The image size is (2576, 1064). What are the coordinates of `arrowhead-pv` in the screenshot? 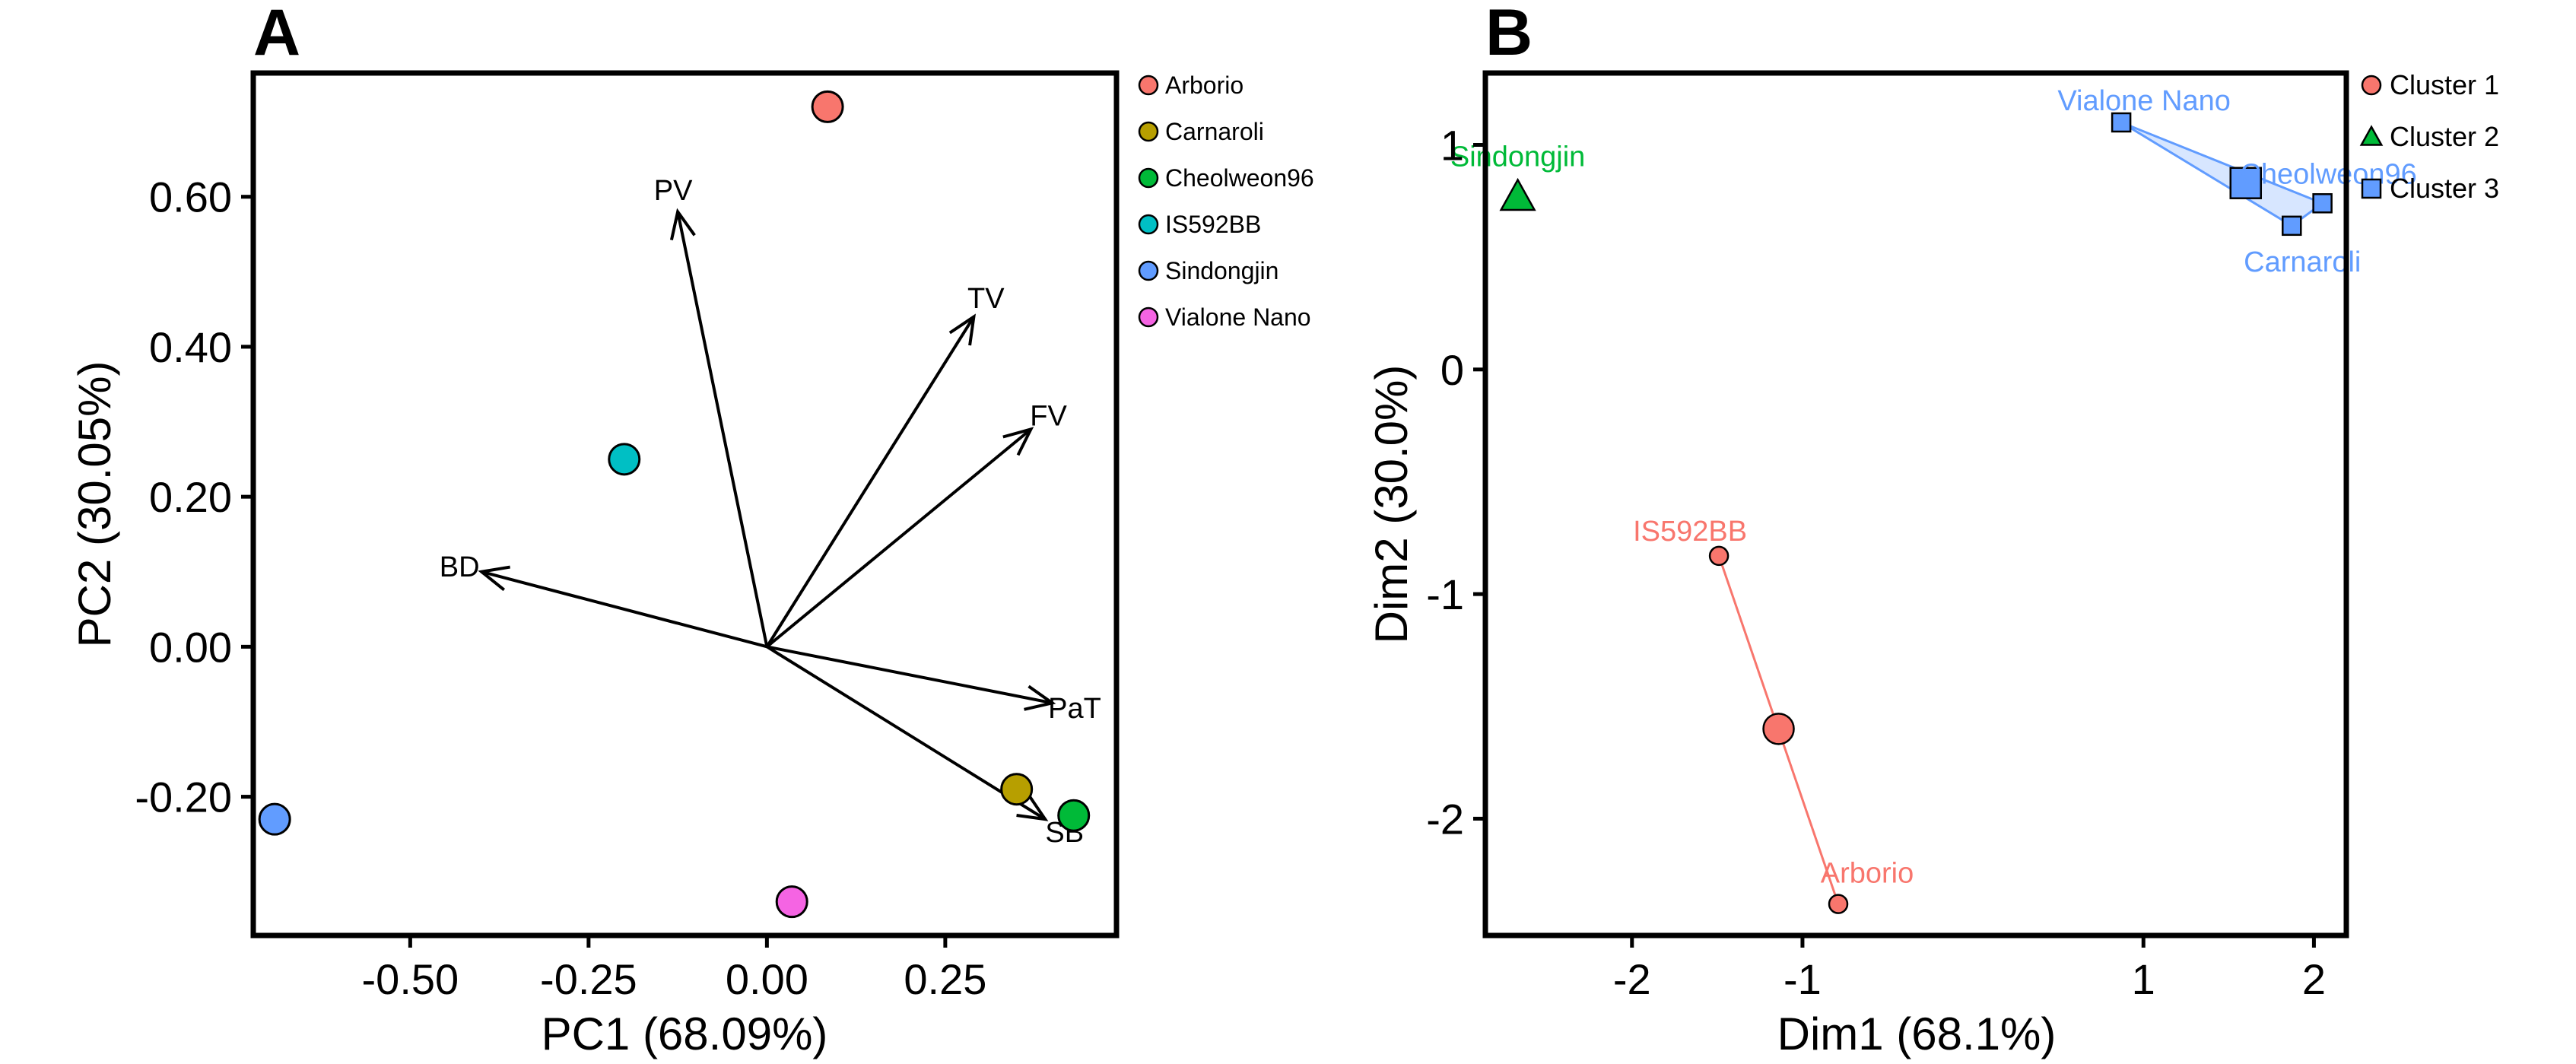 It's located at (682, 224).